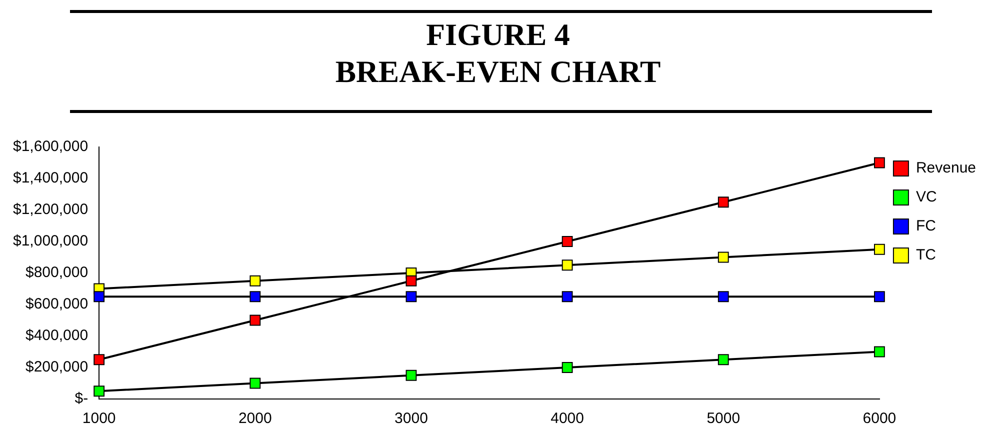 The image size is (996, 438). What do you see at coordinates (50, 209) in the screenshot?
I see `y-tick-label: $1,200,000` at bounding box center [50, 209].